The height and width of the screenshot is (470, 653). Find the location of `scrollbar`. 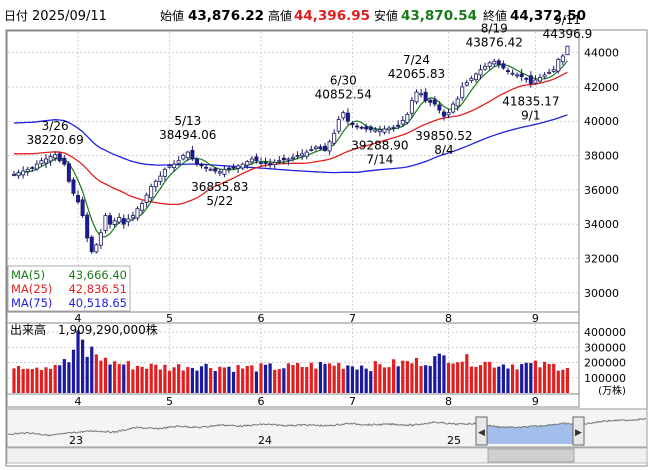

scrollbar is located at coordinates (327, 455).